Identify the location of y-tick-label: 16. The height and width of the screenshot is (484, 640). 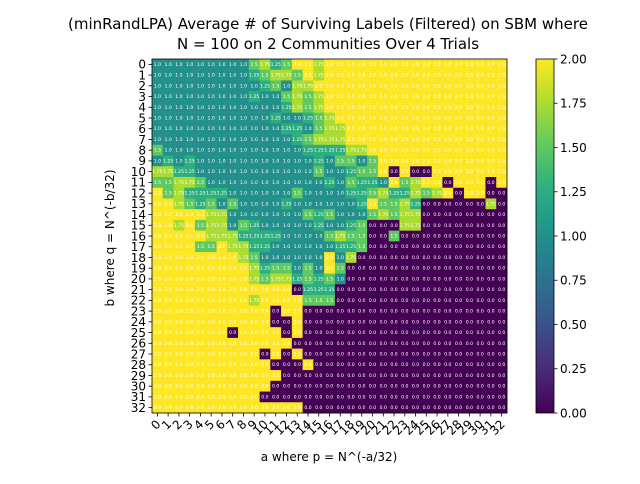
(138, 236).